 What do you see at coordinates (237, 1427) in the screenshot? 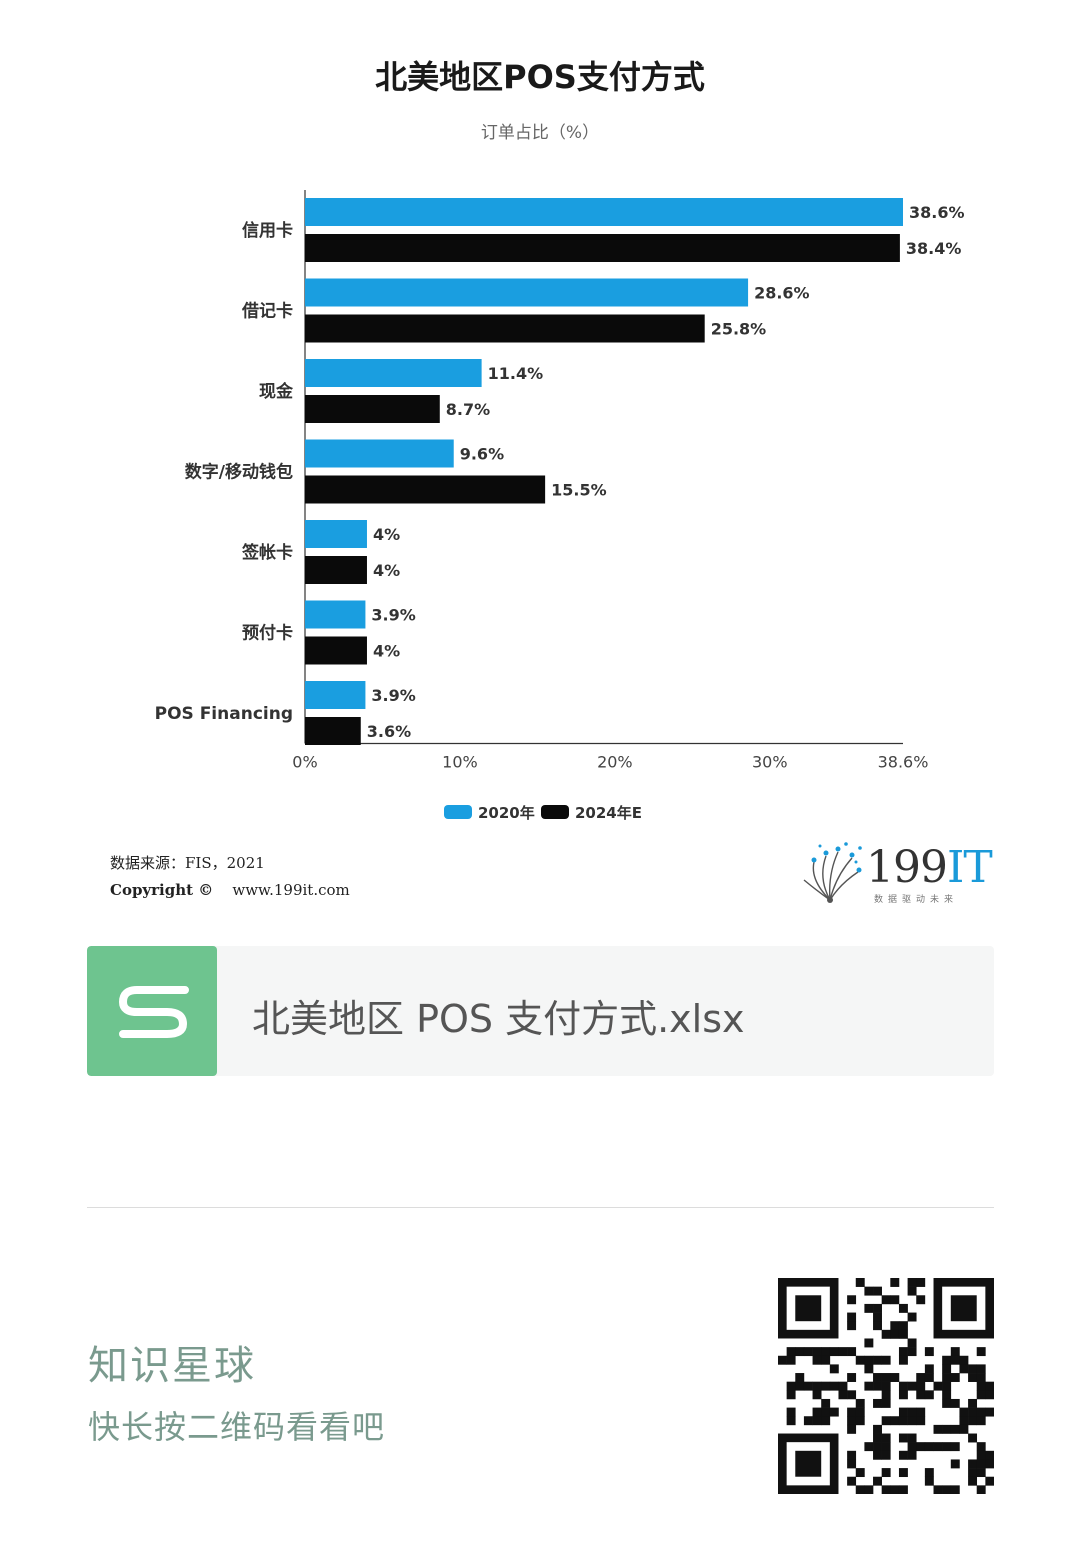
I see `planet-subtitle: 快长按二维码看看吧` at bounding box center [237, 1427].